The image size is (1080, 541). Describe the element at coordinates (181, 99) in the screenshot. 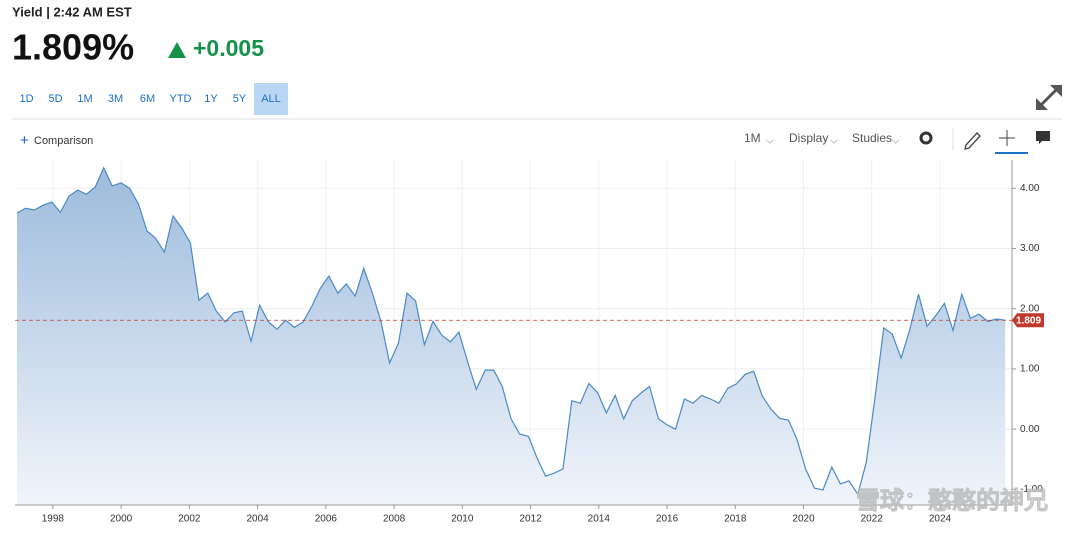

I see `range-button: YTD` at that location.